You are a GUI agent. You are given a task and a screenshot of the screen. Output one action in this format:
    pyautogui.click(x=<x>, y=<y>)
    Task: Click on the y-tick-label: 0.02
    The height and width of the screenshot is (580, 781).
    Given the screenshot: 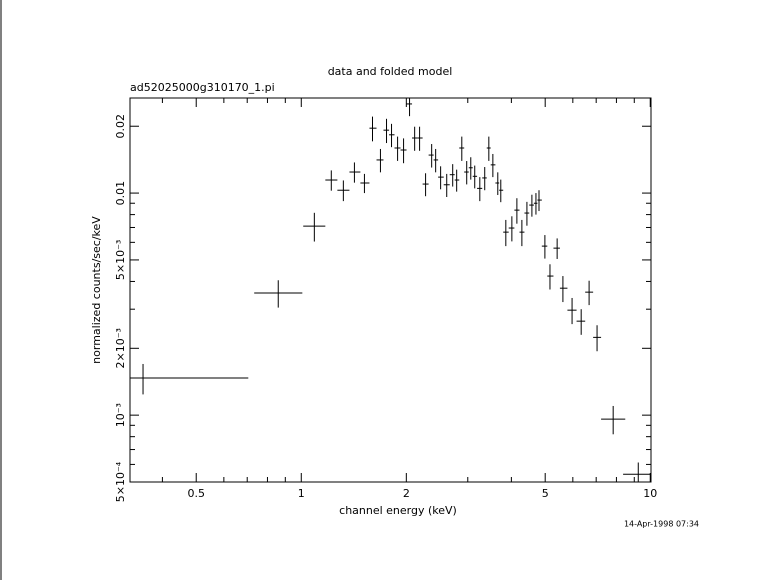 What is the action you would take?
    pyautogui.click(x=120, y=126)
    